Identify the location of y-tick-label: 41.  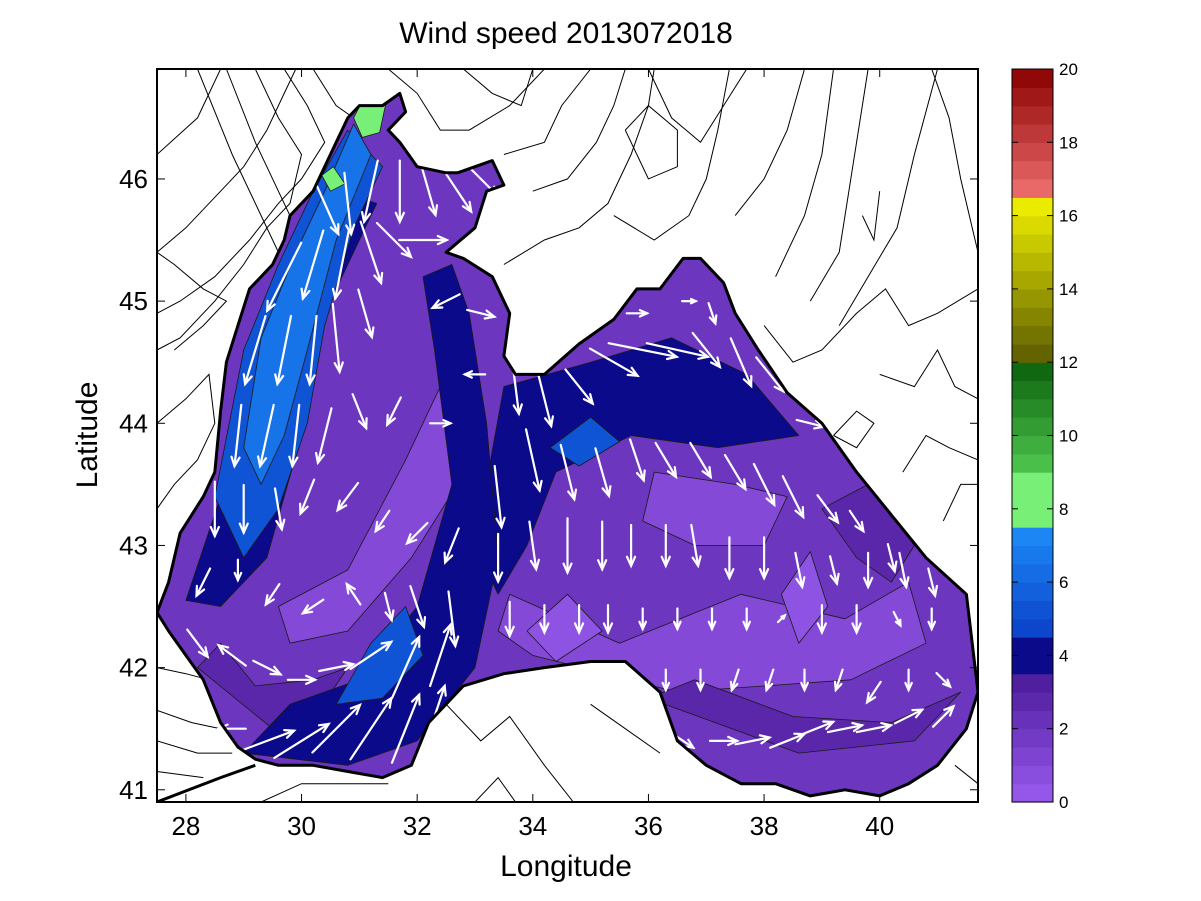
(133, 790).